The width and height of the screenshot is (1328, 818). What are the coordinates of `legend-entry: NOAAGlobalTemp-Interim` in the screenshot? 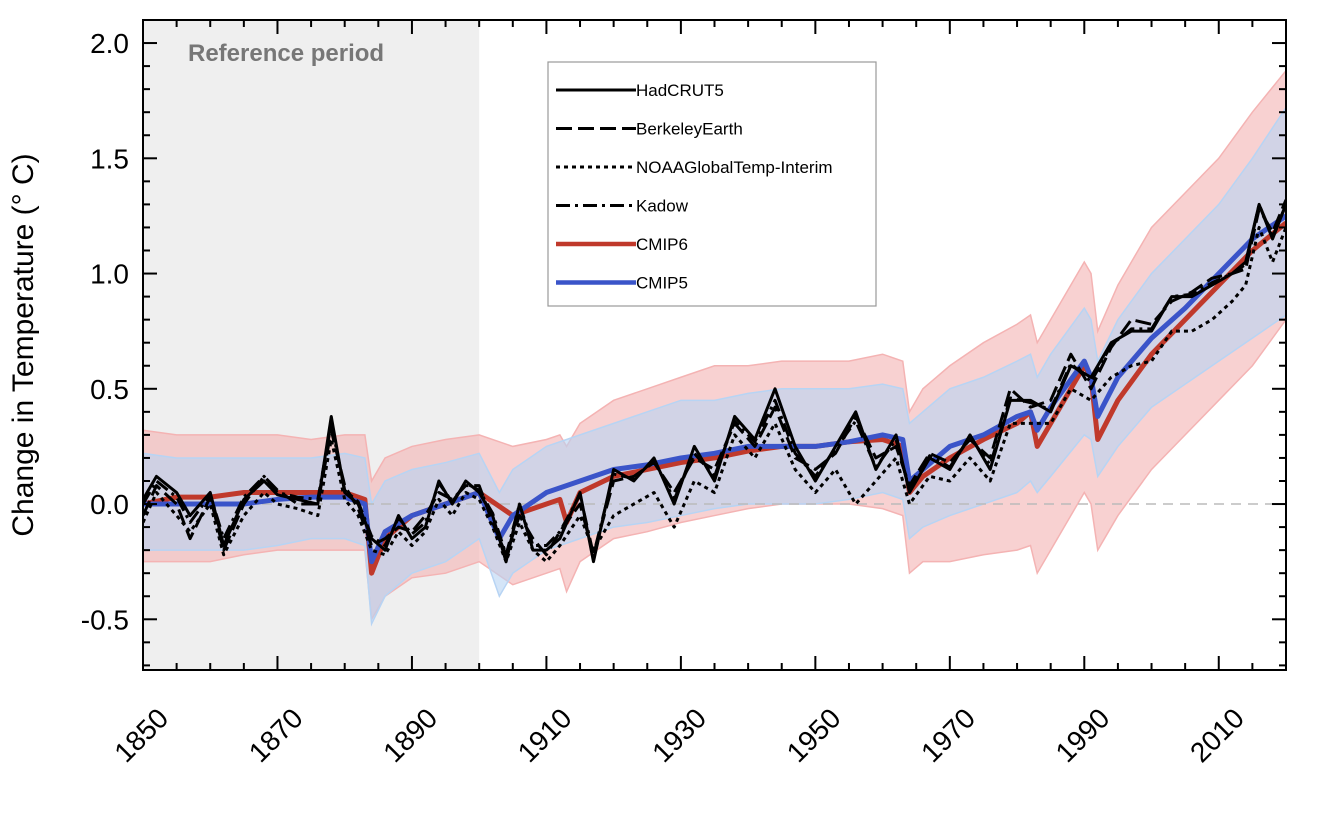 It's located at (734, 167).